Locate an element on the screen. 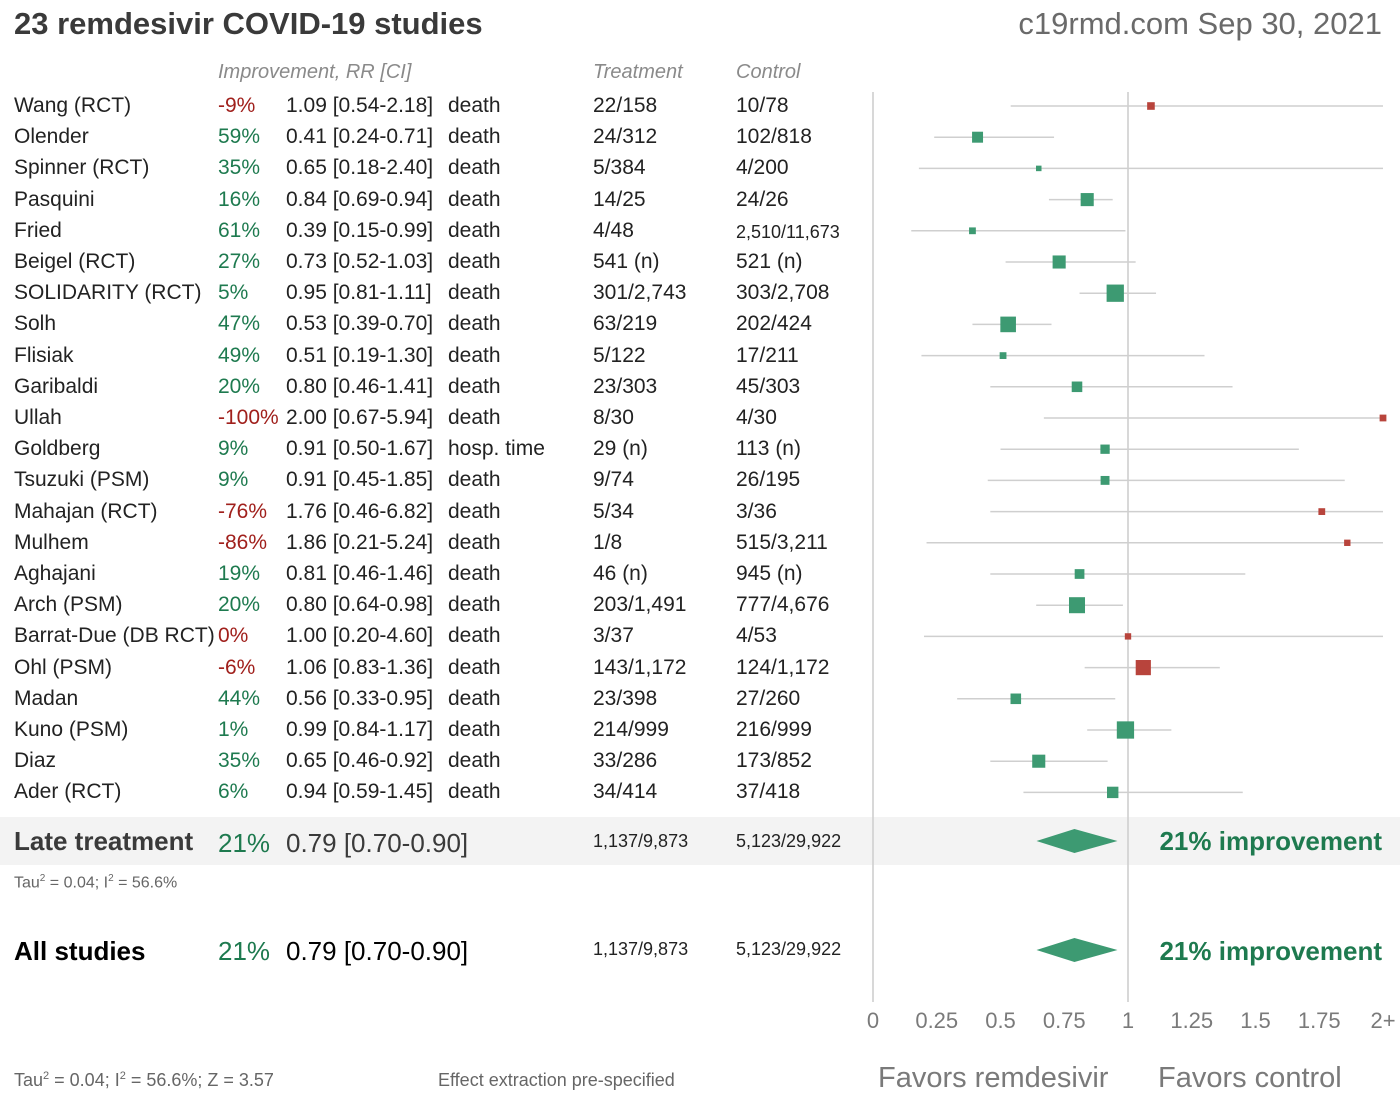 This screenshot has width=1400, height=1104. study-improvement: 61% is located at coordinates (239, 230).